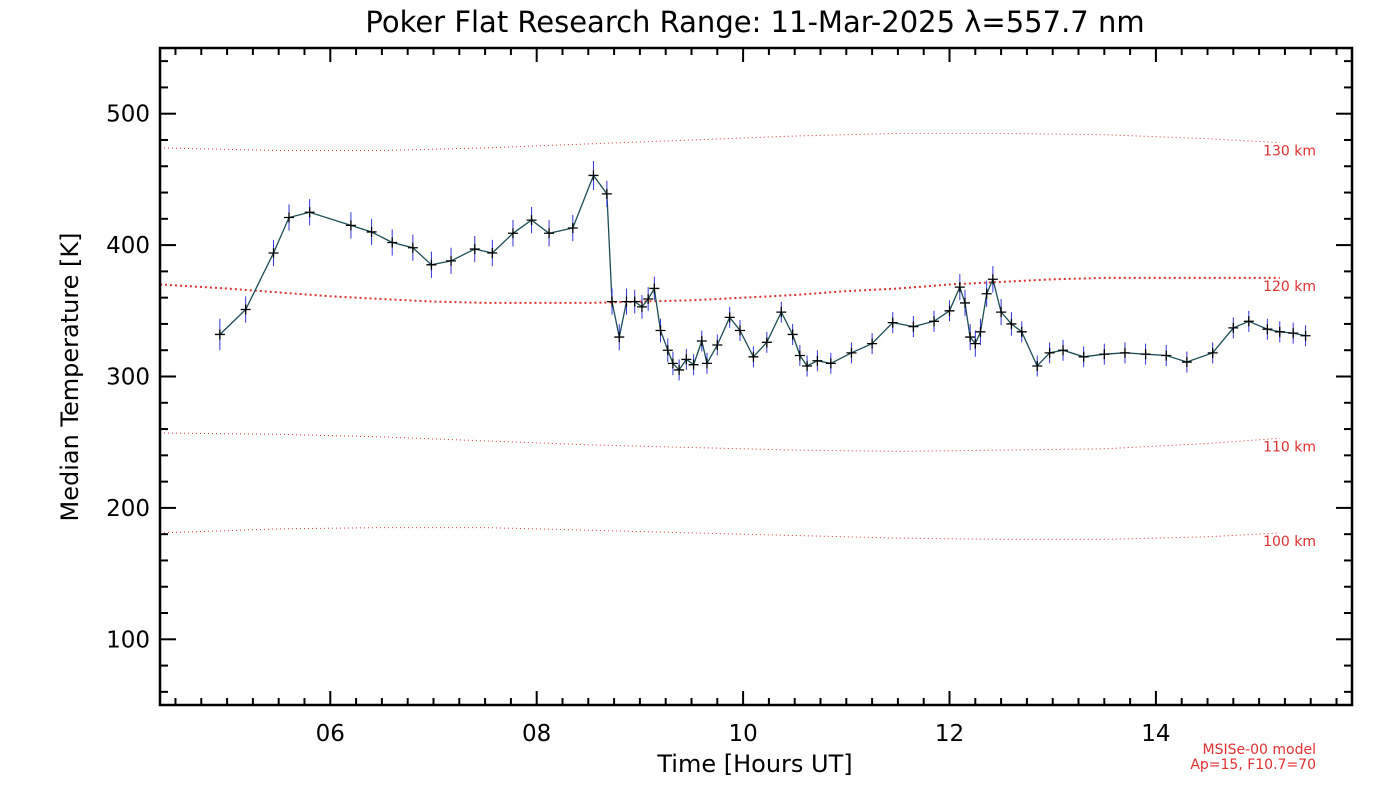 This screenshot has height=800, width=1400. What do you see at coordinates (1155, 734) in the screenshot?
I see `x-tick-label: 14` at bounding box center [1155, 734].